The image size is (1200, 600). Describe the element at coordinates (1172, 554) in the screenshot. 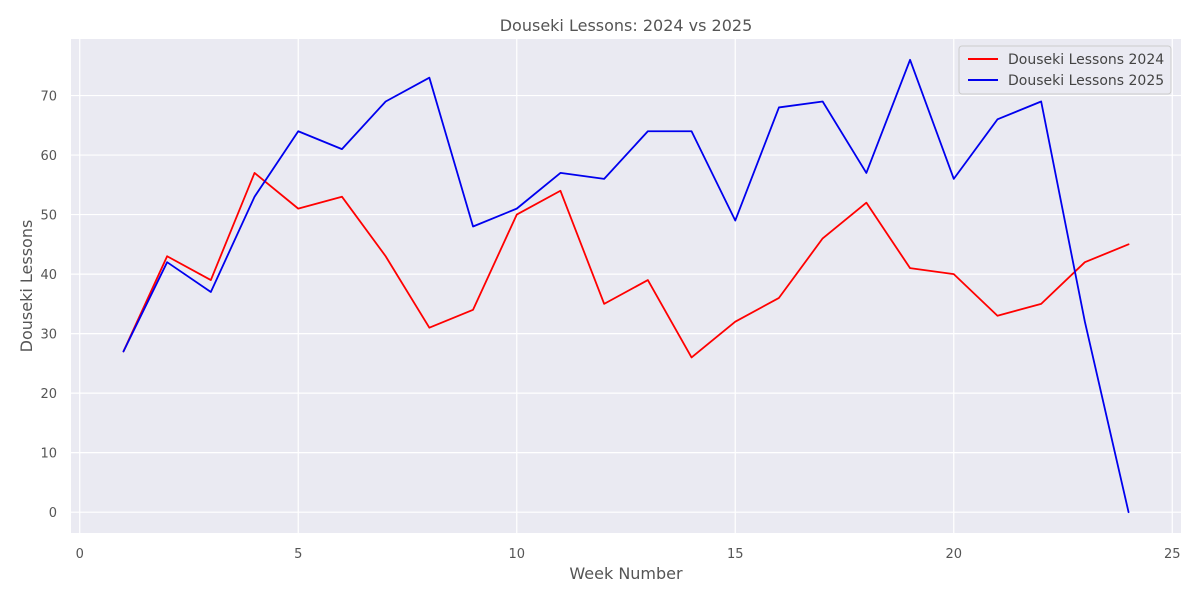

I see `x-tick-label: 25` at that location.